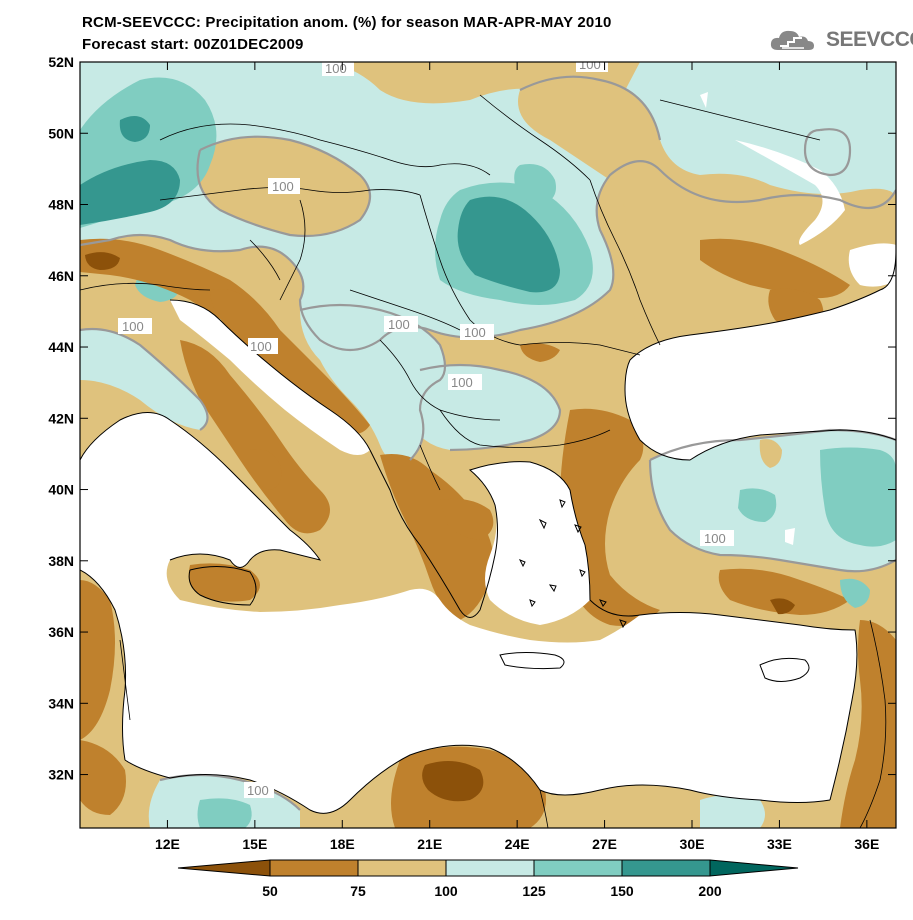 The height and width of the screenshot is (920, 913). What do you see at coordinates (770, 453) in the screenshot?
I see `anomaly-75-100-anatolia-inner` at bounding box center [770, 453].